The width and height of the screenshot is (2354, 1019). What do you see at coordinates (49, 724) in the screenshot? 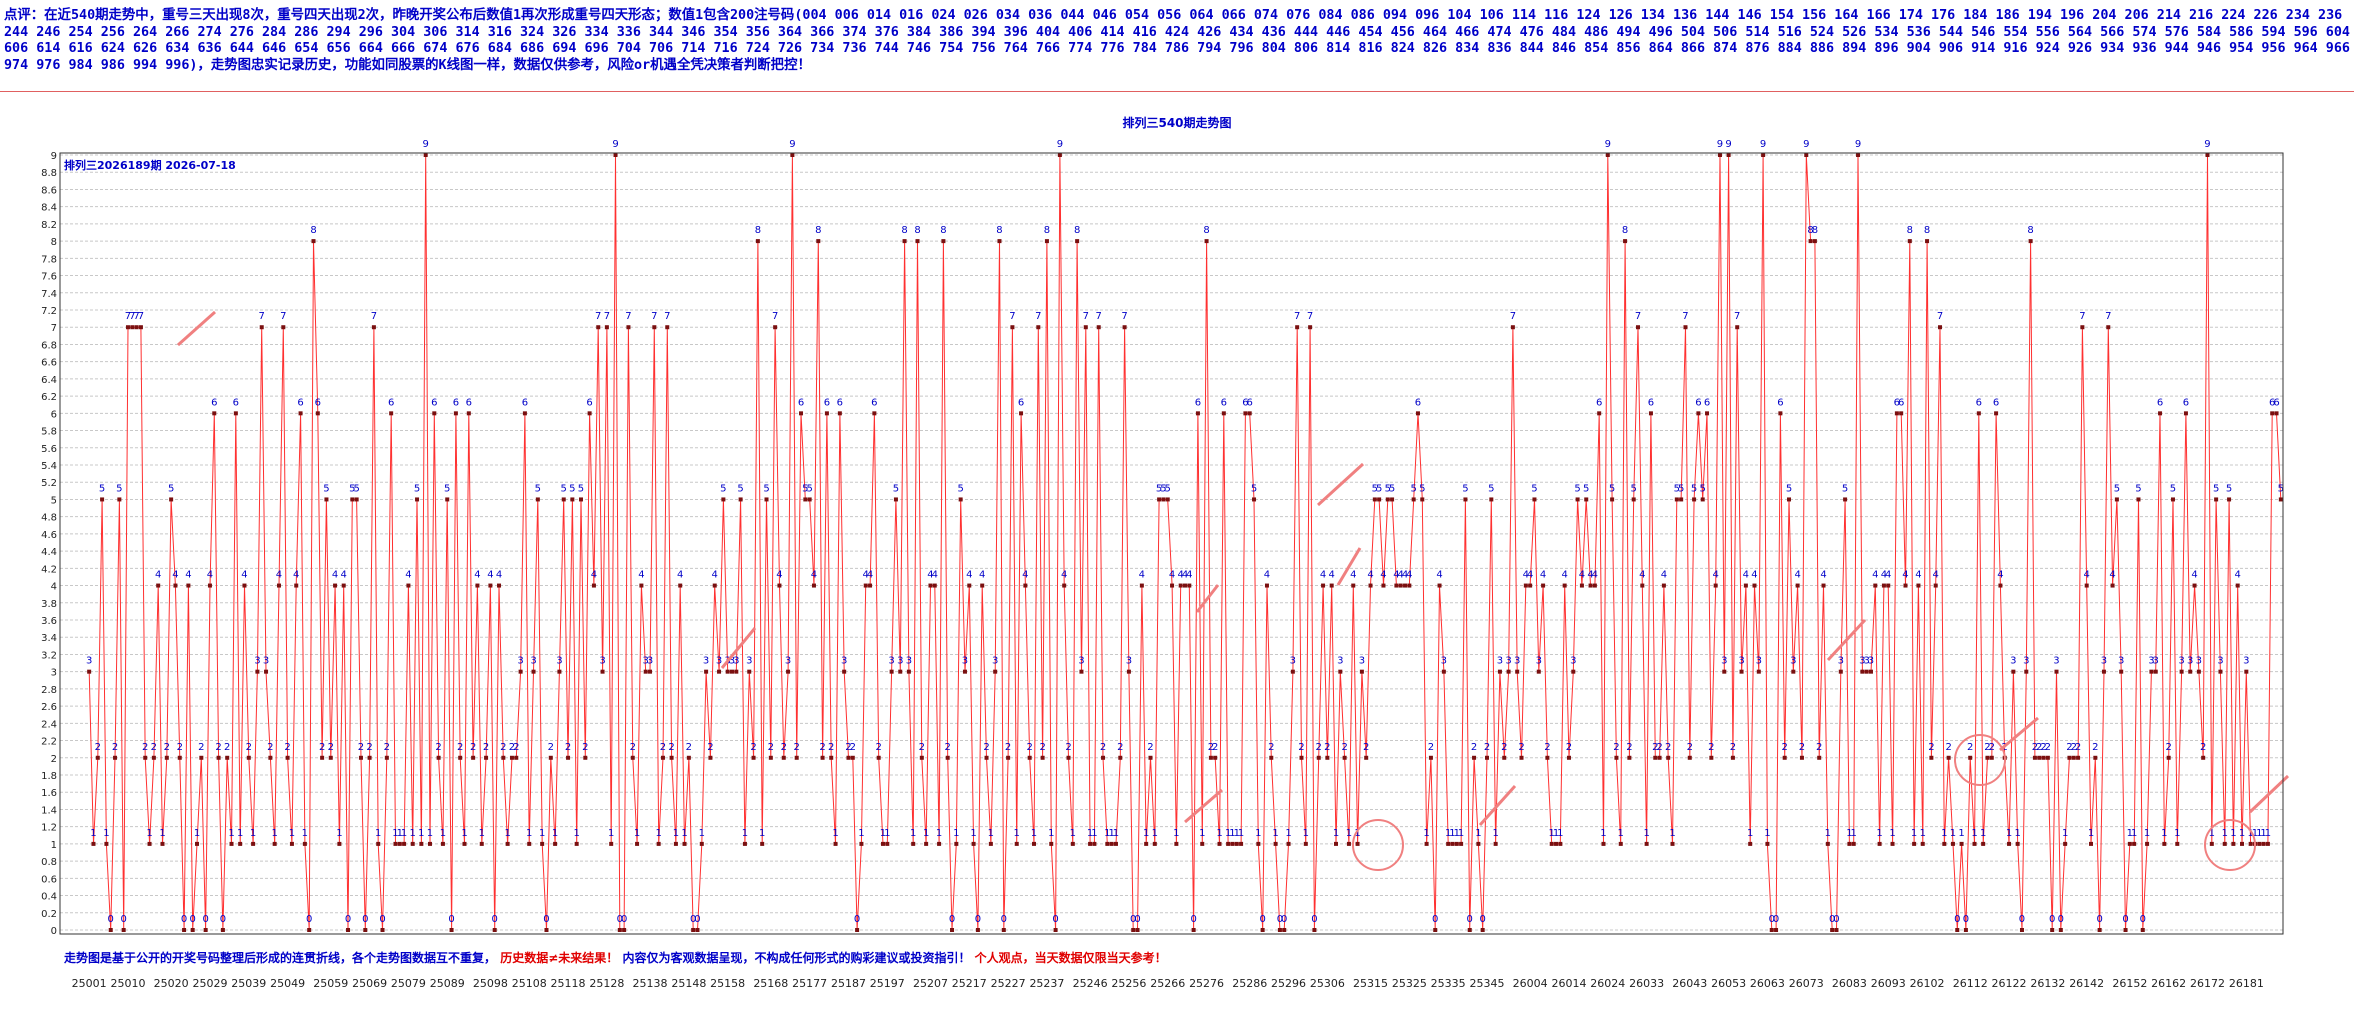
I see `y-tick-label: 2.4` at bounding box center [49, 724].